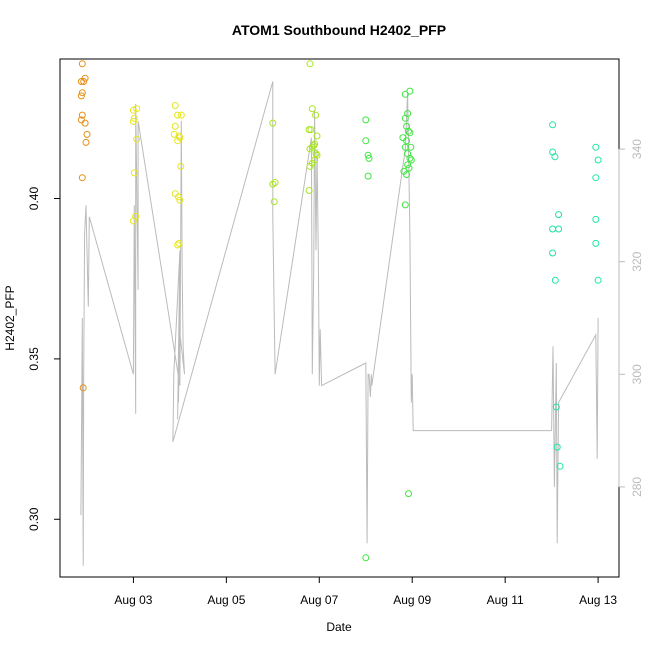 This screenshot has height=650, width=650. What do you see at coordinates (637, 487) in the screenshot?
I see `y2-tick-label: 280` at bounding box center [637, 487].